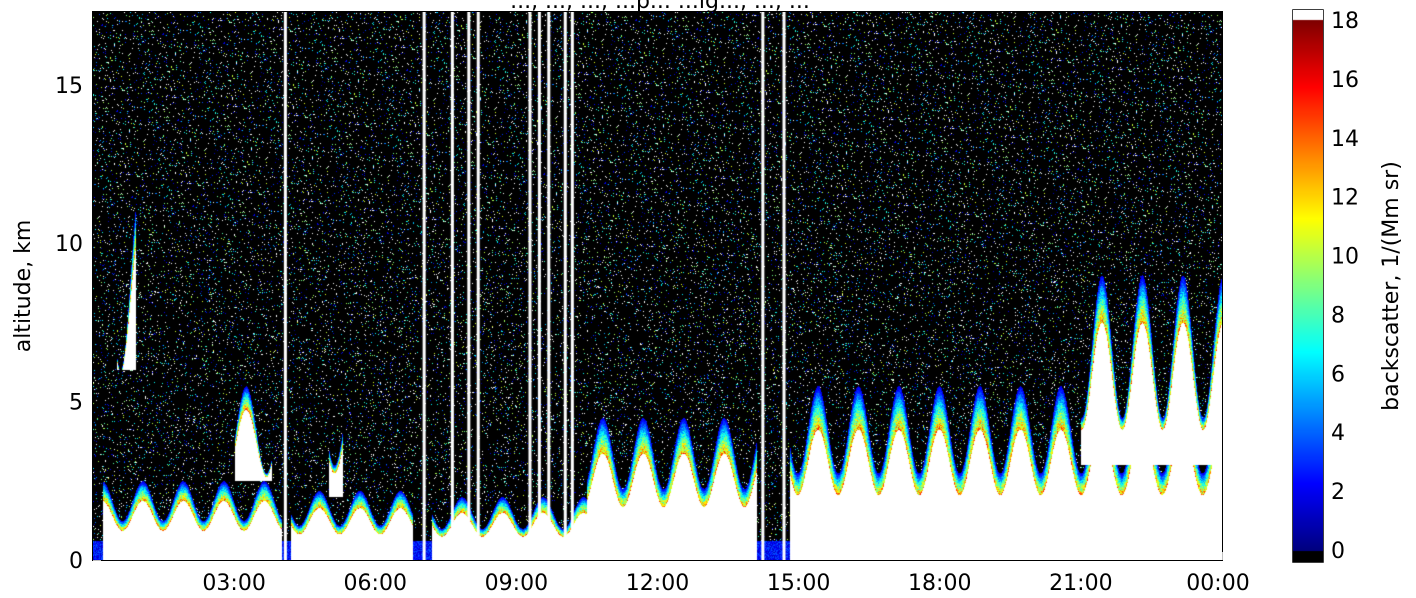  What do you see at coordinates (1338, 551) in the screenshot?
I see `colorbar-tick-label: 0` at bounding box center [1338, 551].